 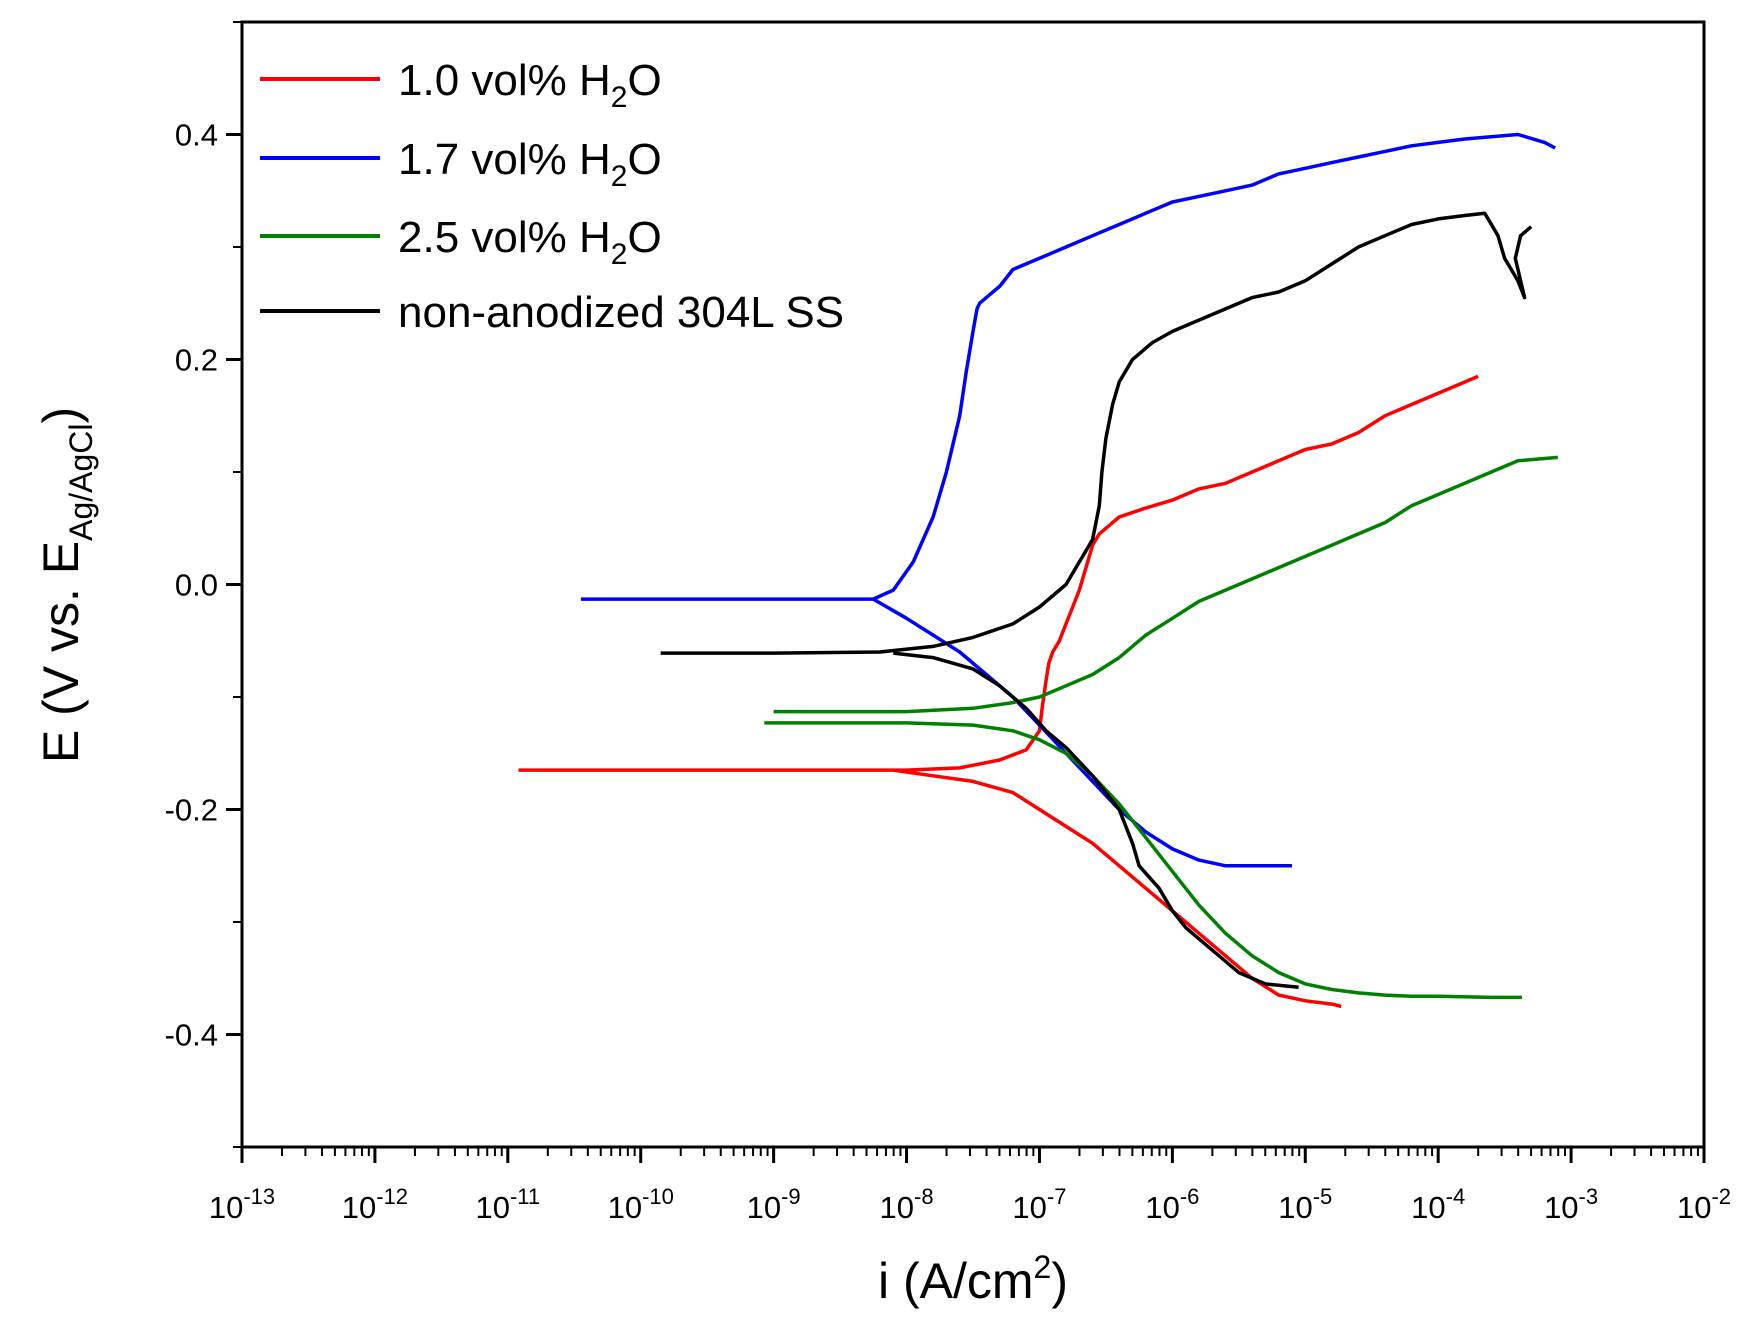 I want to click on x-tick-label: 10⁻⁸, so click(x=907, y=1204).